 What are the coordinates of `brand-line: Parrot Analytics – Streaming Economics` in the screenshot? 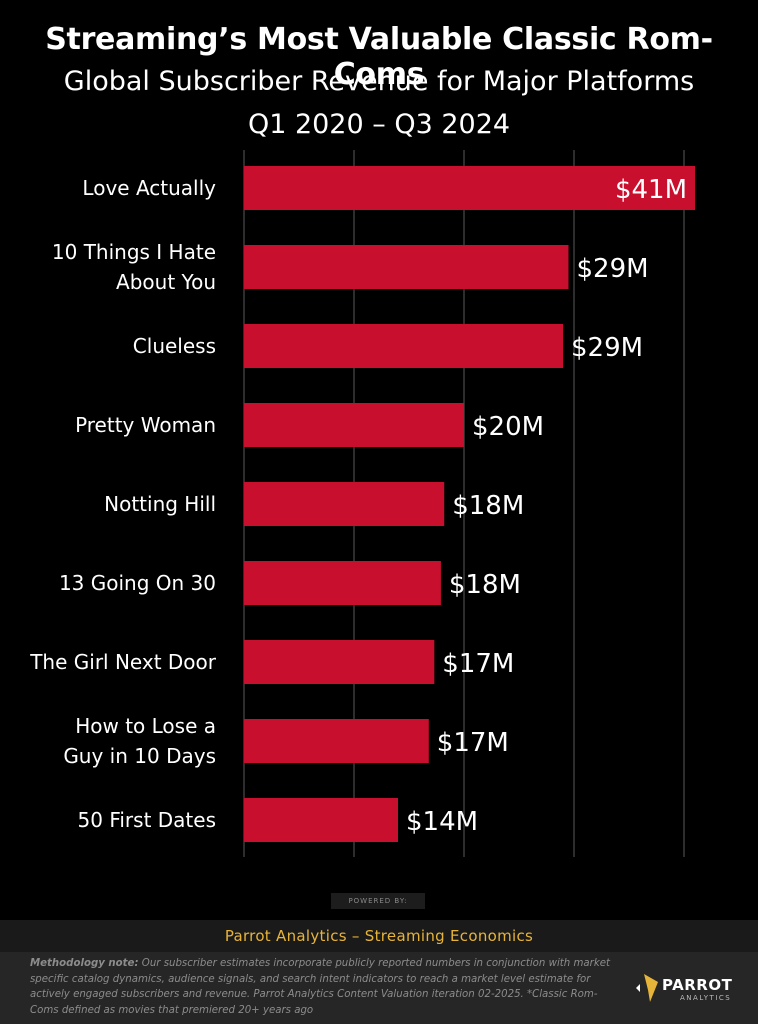 It's located at (379, 936).